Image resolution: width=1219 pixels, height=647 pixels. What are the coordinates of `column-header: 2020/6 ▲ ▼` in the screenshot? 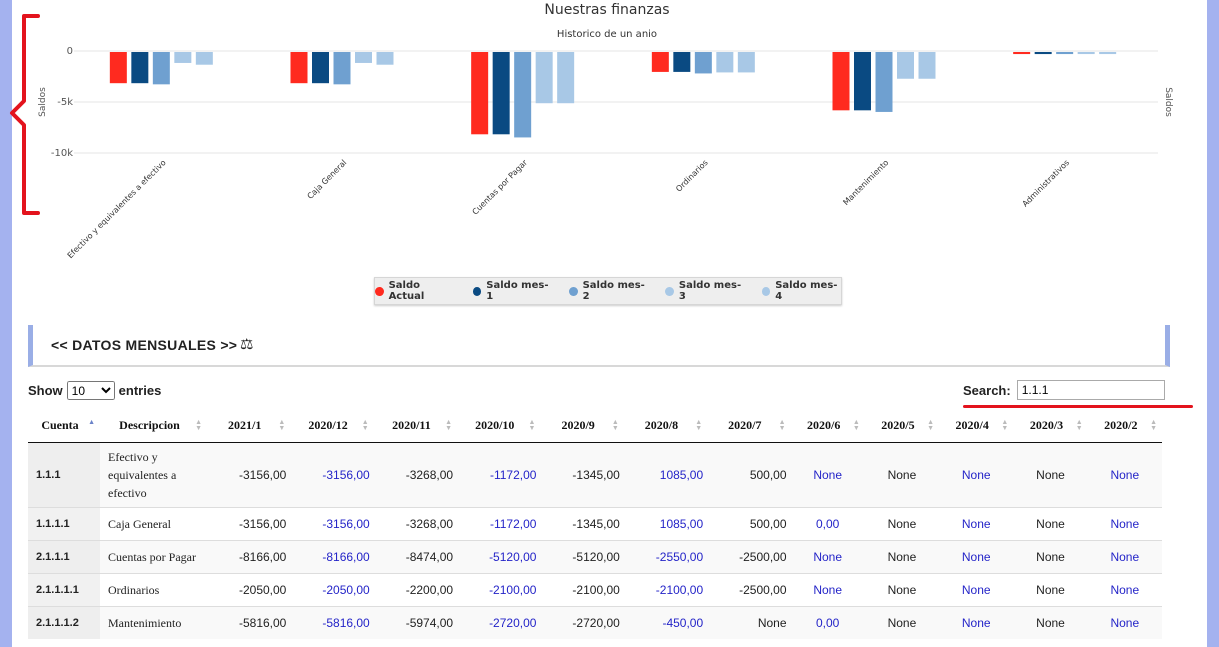 It's located at (827, 425).